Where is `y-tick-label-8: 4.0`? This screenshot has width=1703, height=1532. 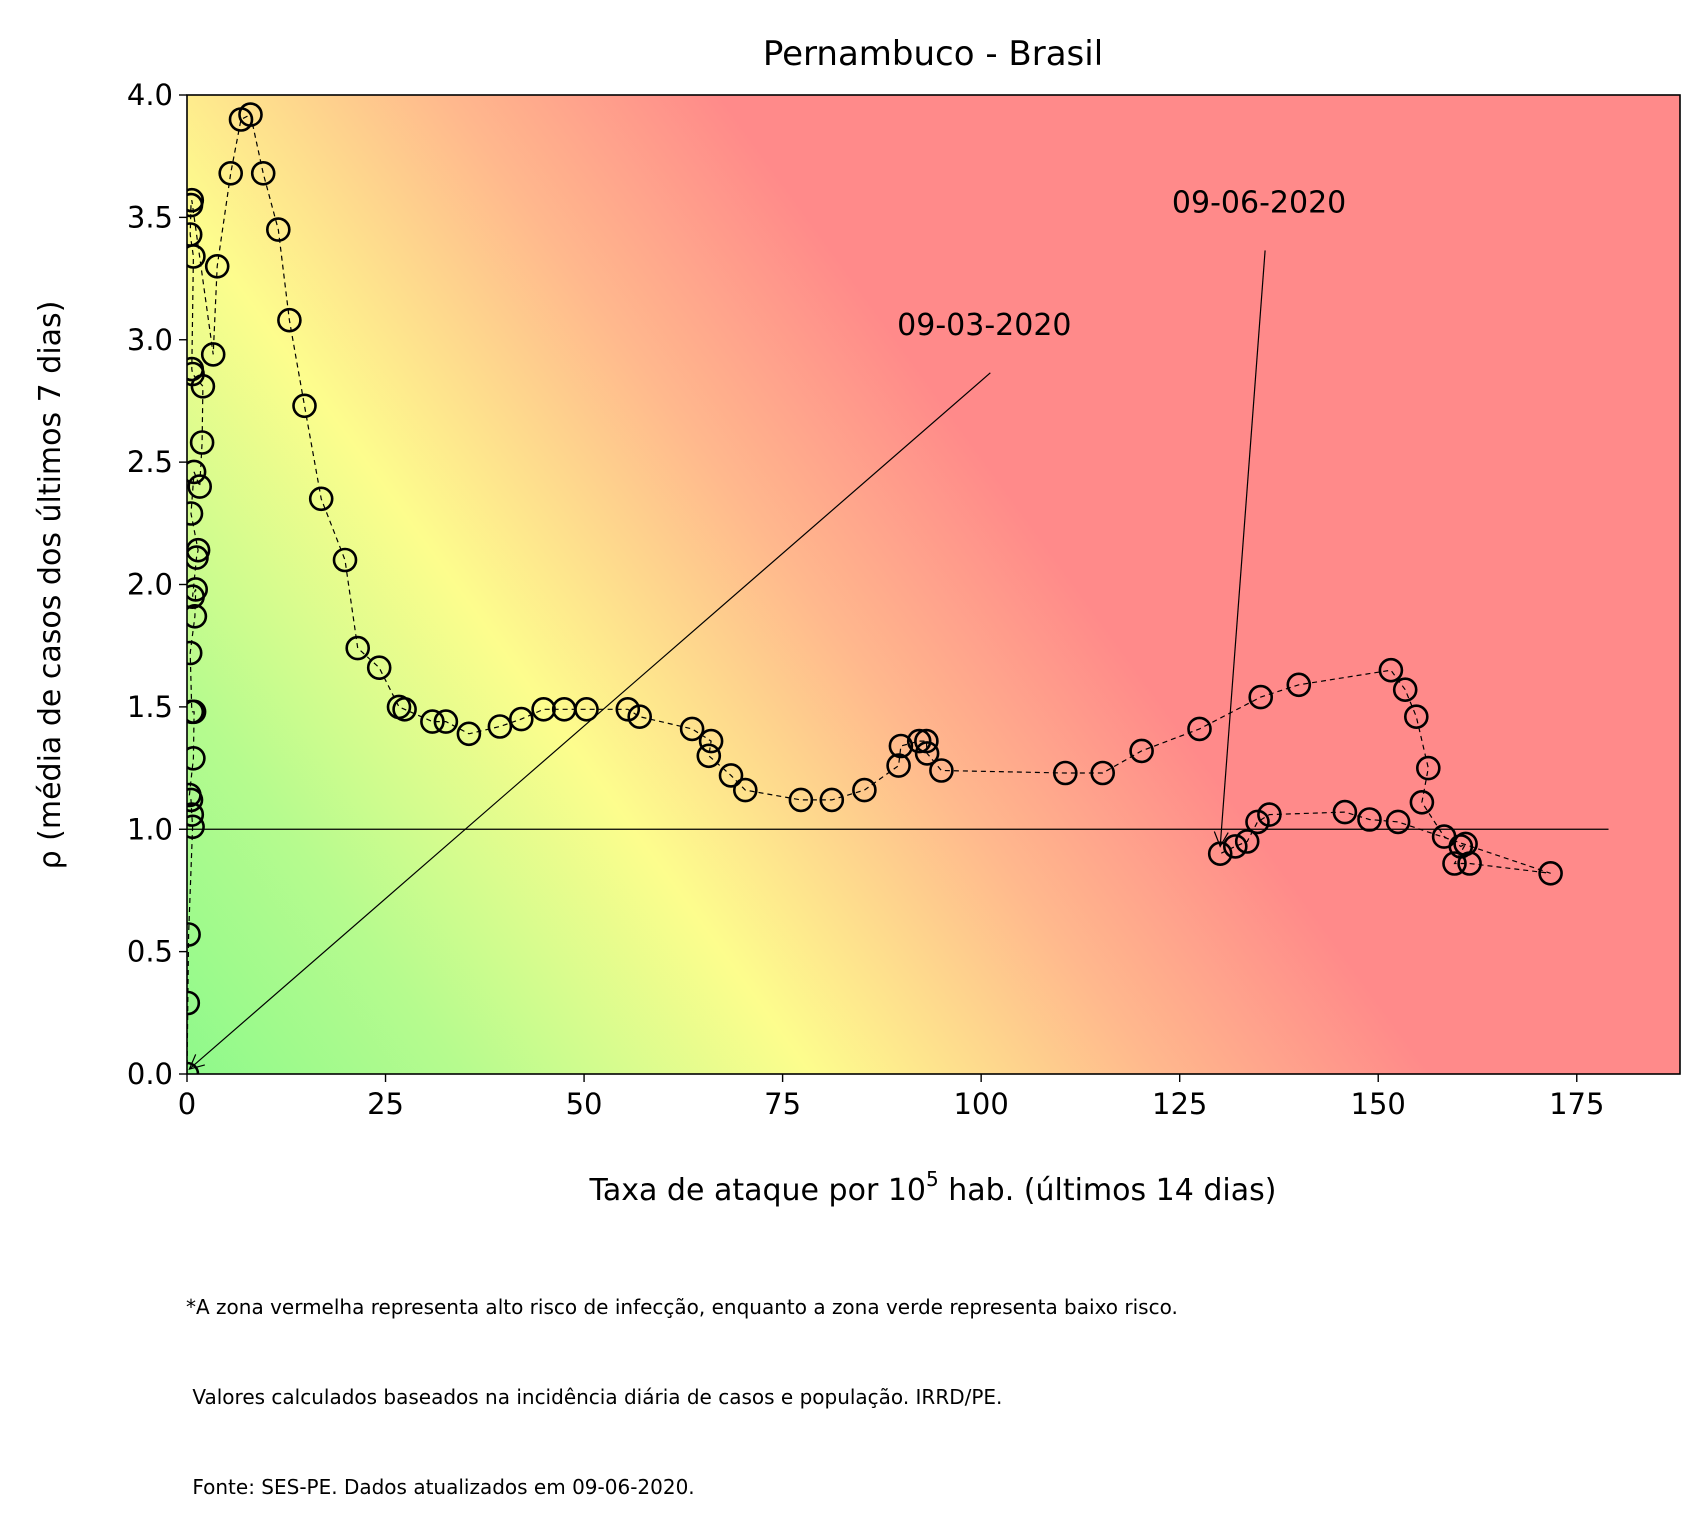 y-tick-label-8: 4.0 is located at coordinates (150, 95).